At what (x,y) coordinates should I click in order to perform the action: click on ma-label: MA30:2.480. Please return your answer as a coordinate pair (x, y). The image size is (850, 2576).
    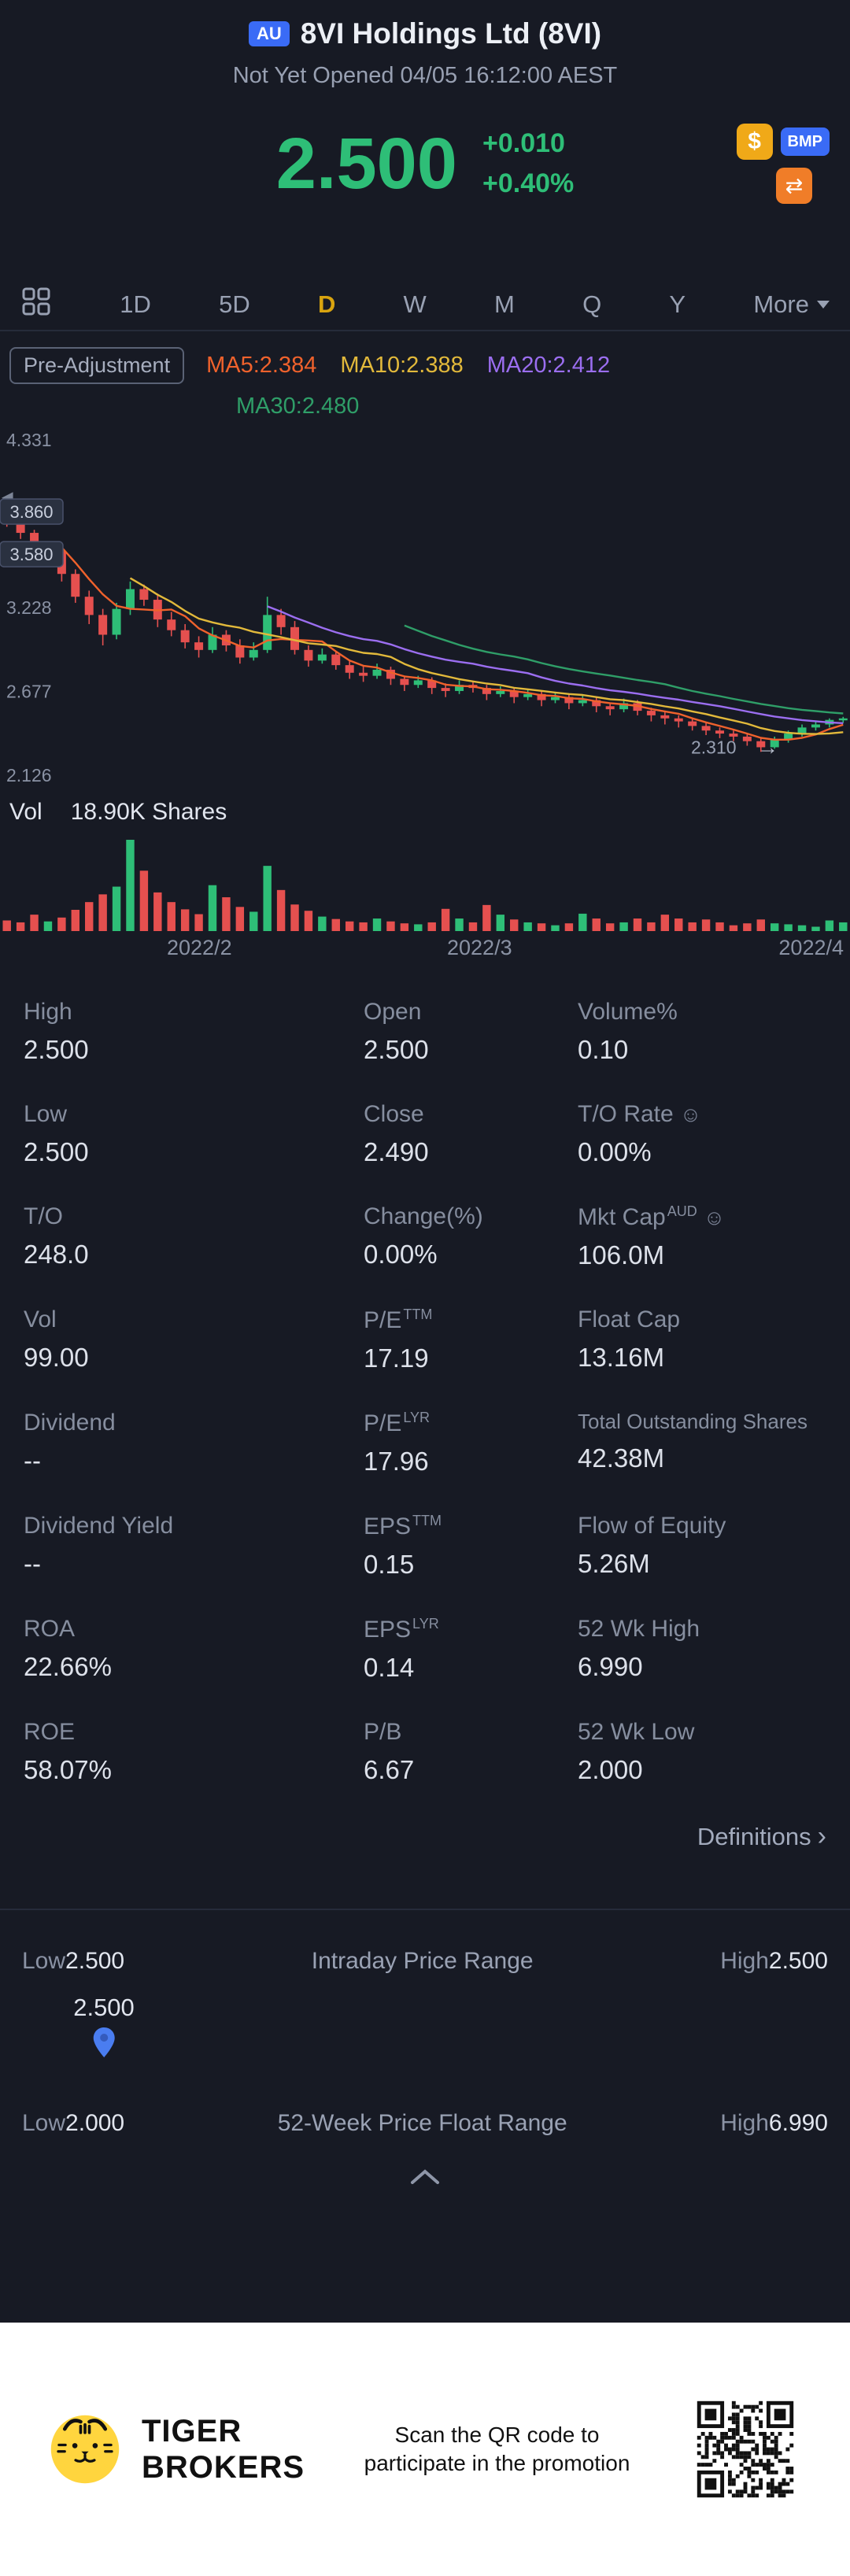
    Looking at the image, I should click on (298, 406).